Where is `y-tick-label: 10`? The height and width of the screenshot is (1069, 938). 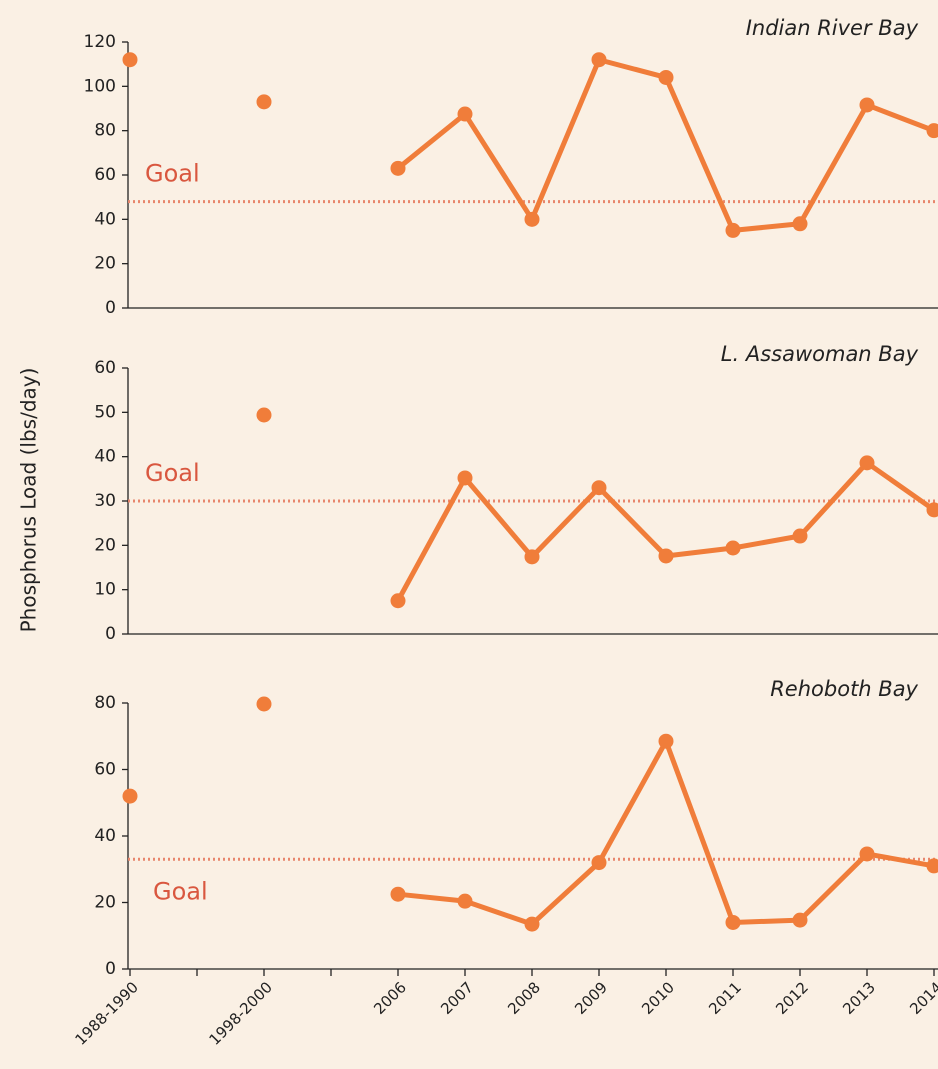 y-tick-label: 10 is located at coordinates (105, 590).